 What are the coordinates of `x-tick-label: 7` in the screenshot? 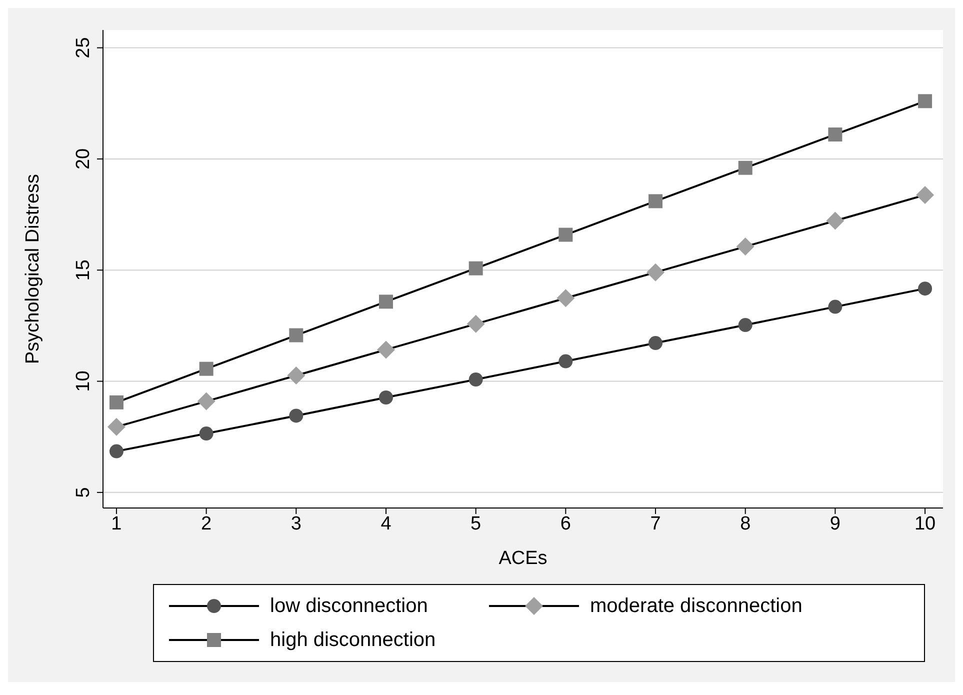 It's located at (655, 523).